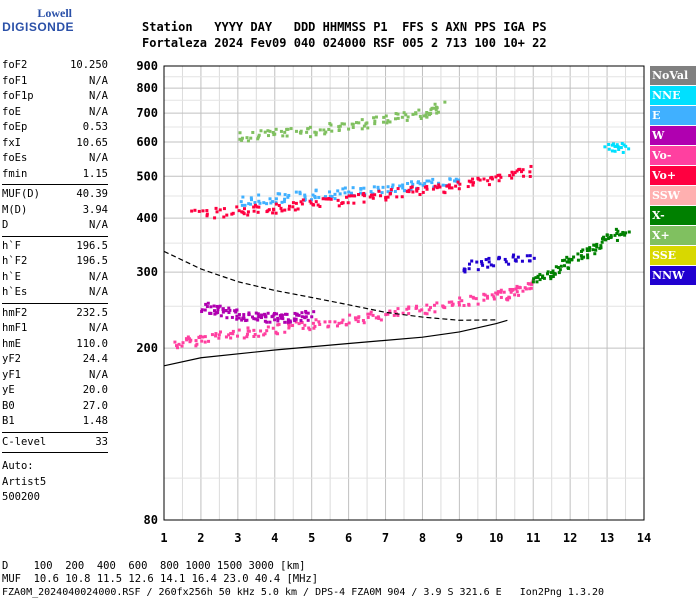 The width and height of the screenshot is (700, 600). I want to click on y-tick-label: 80, so click(151, 520).